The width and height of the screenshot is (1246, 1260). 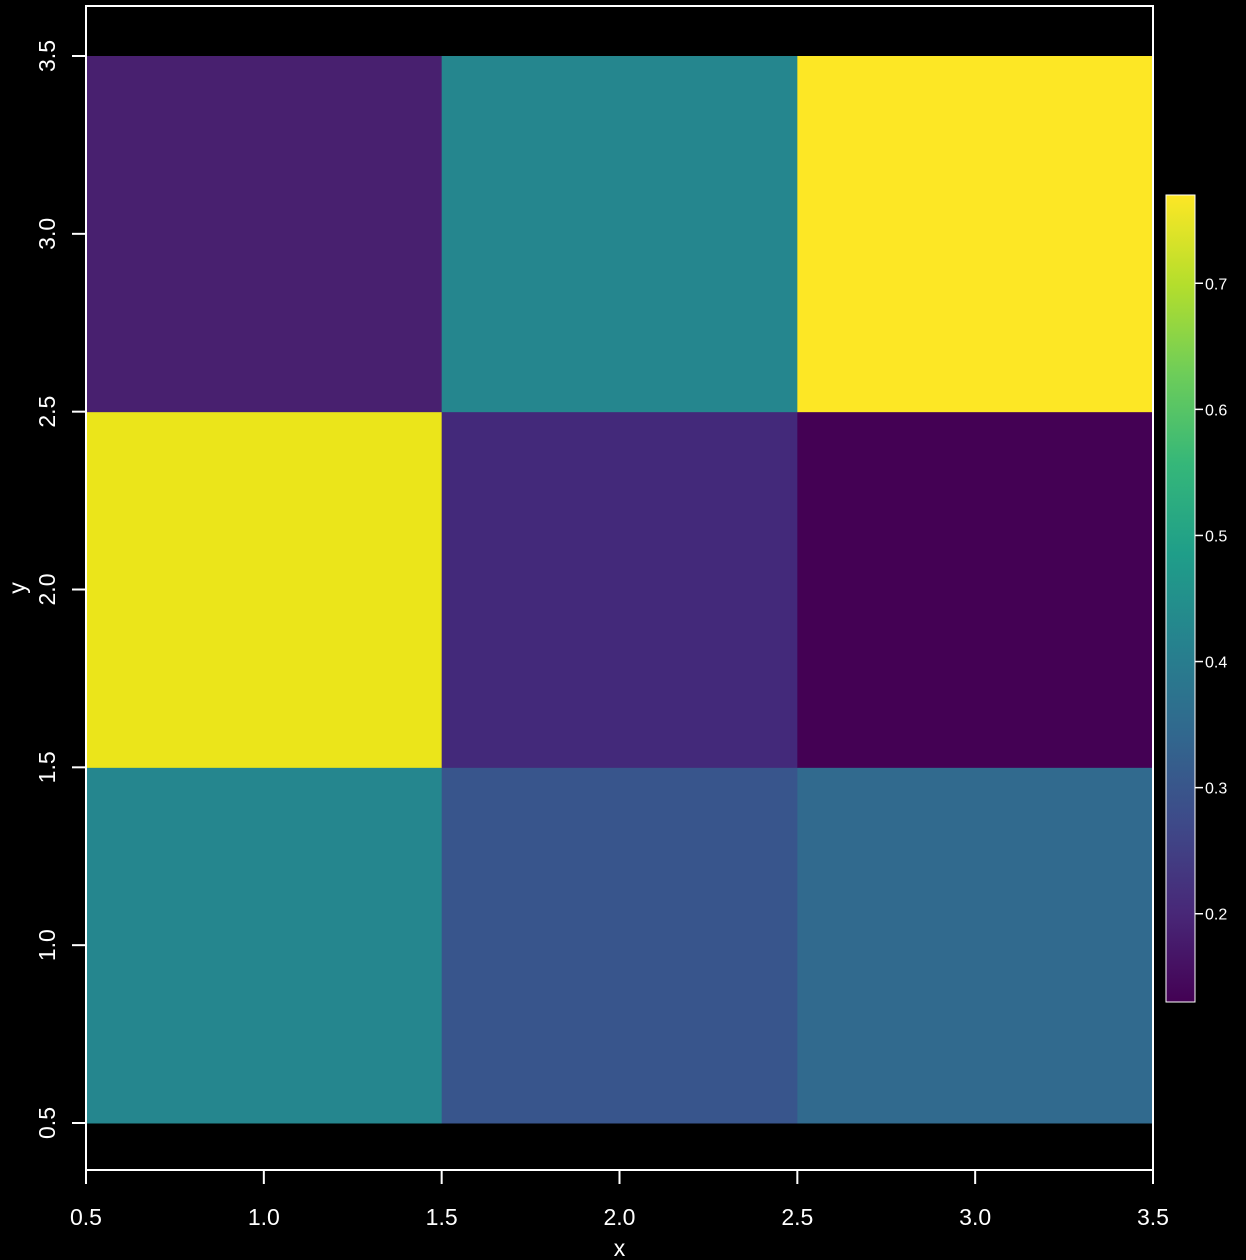 What do you see at coordinates (797, 1217) in the screenshot?
I see `x-tick-label: 2.5` at bounding box center [797, 1217].